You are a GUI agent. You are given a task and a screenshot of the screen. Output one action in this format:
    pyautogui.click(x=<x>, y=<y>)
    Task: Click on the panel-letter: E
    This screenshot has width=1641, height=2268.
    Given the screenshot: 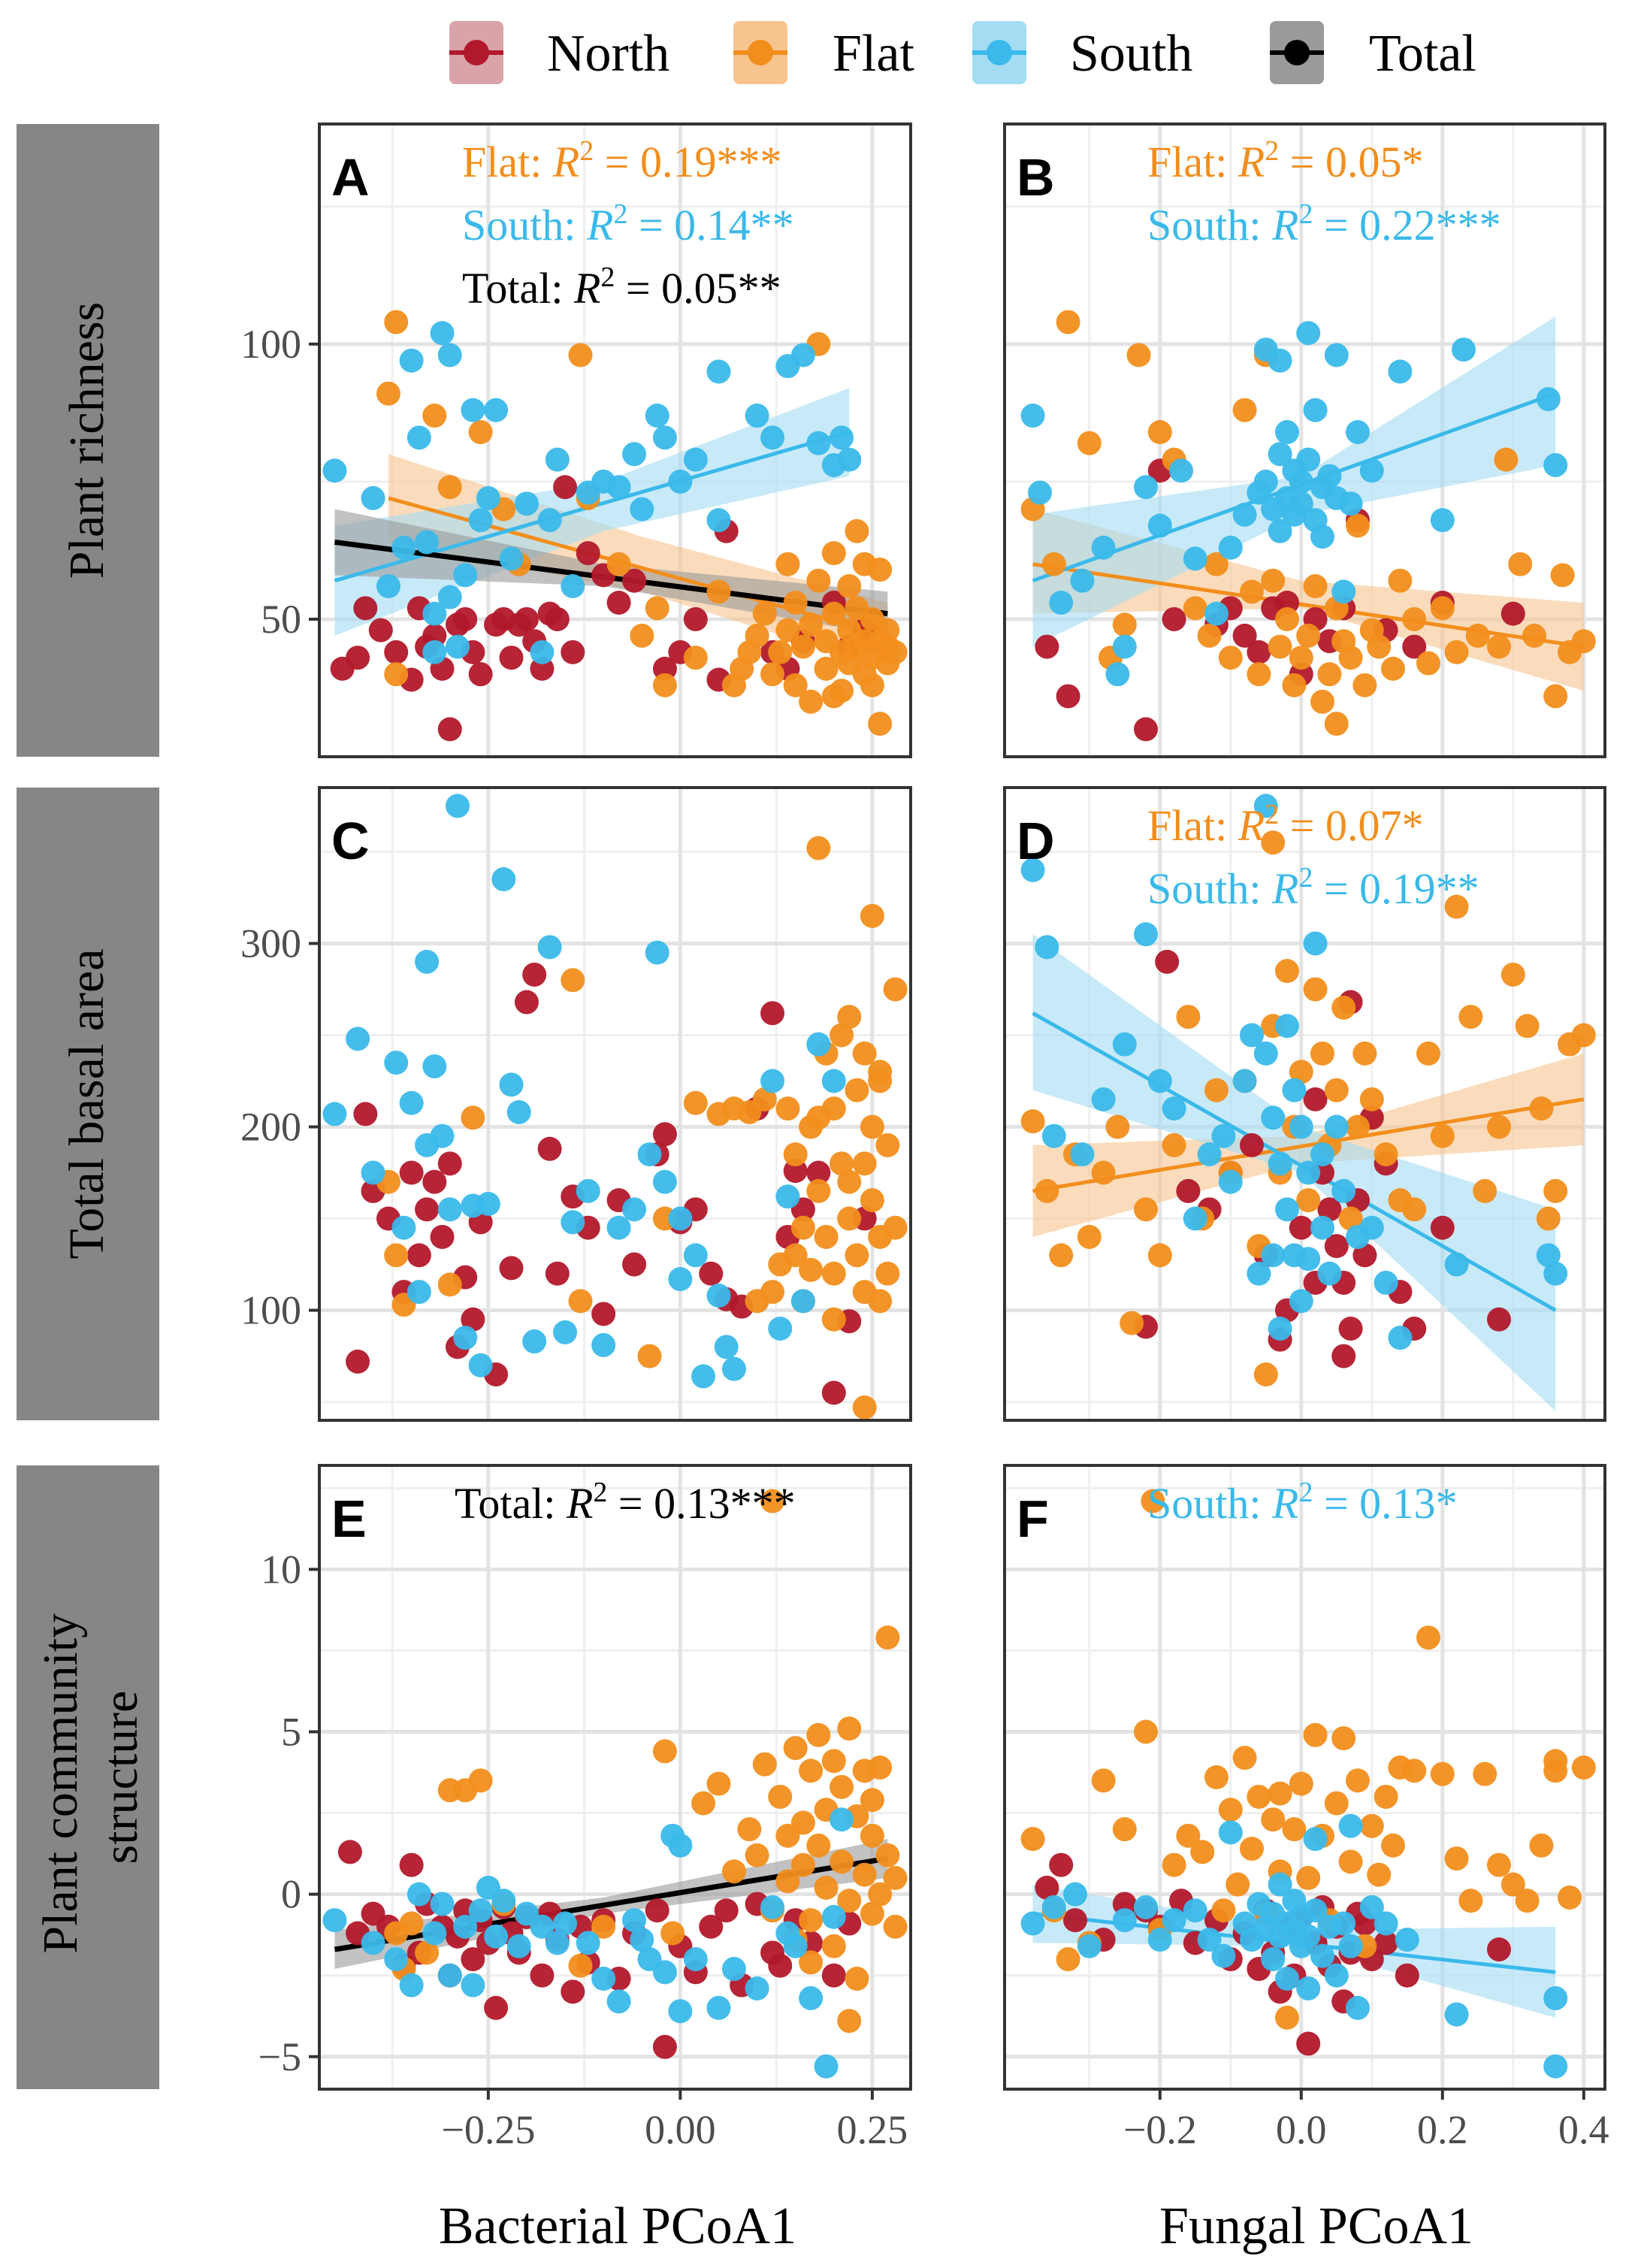 What is the action you would take?
    pyautogui.click(x=349, y=1519)
    